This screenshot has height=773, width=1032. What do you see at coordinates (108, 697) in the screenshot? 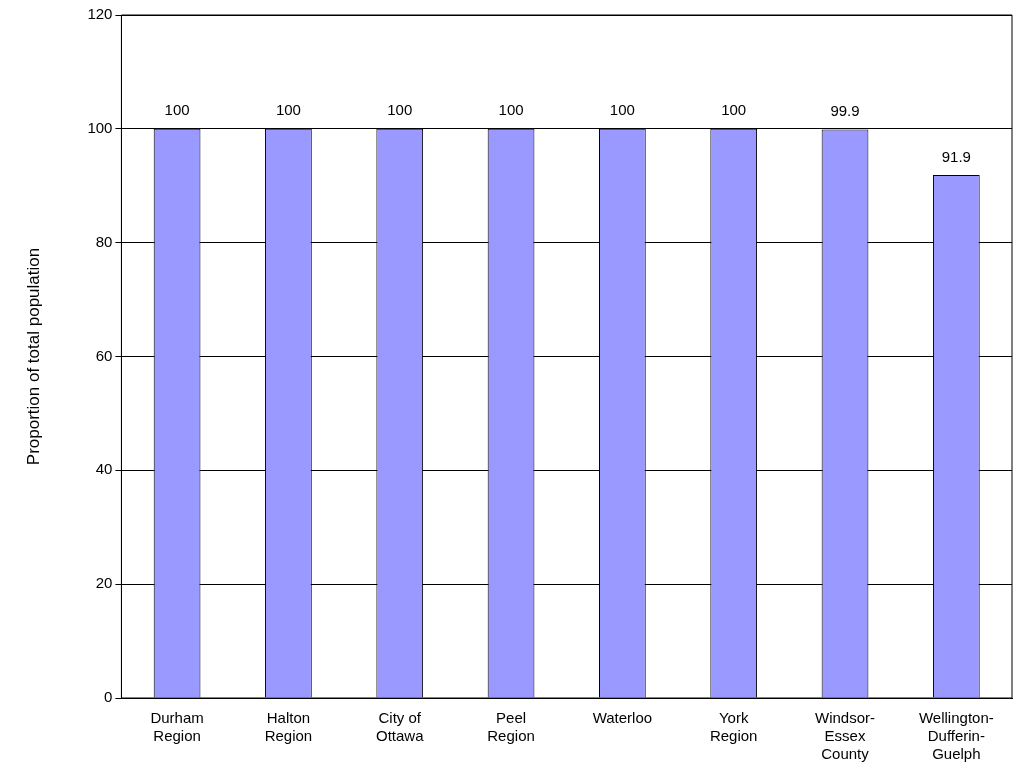
I see `y-tick-label: 0` at bounding box center [108, 697].